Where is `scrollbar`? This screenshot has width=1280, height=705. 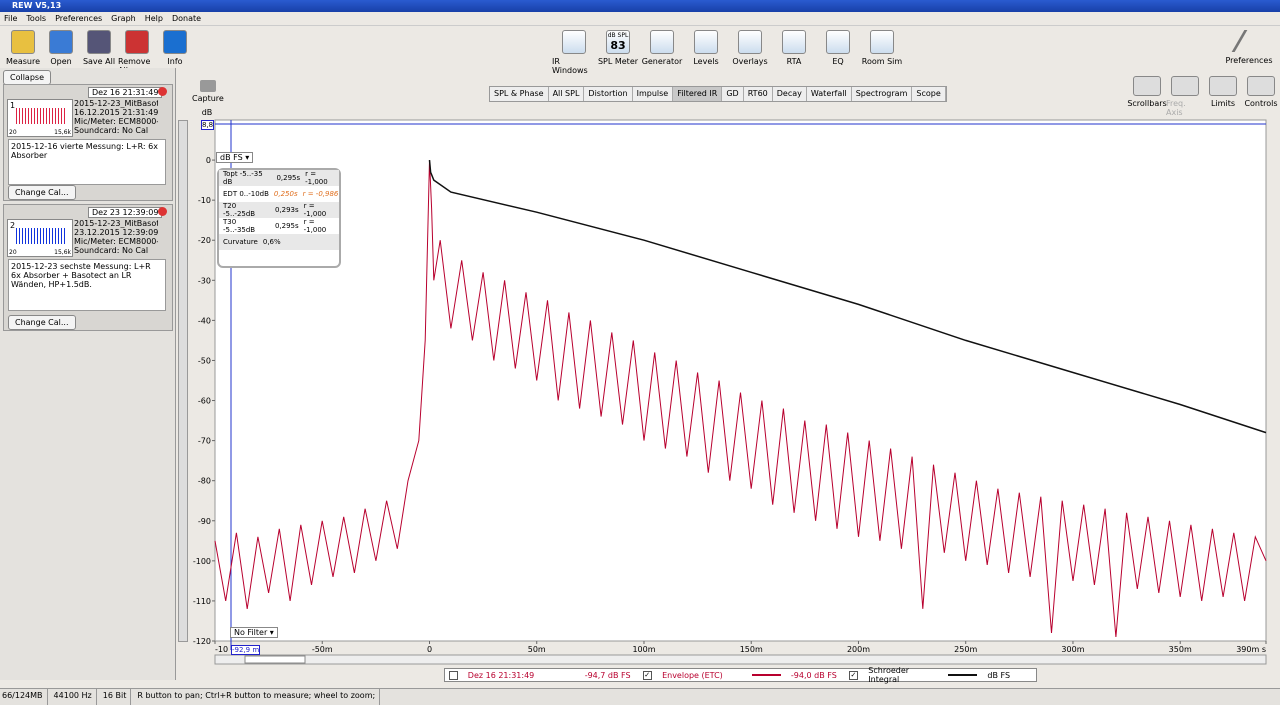
scrollbar is located at coordinates (183, 381).